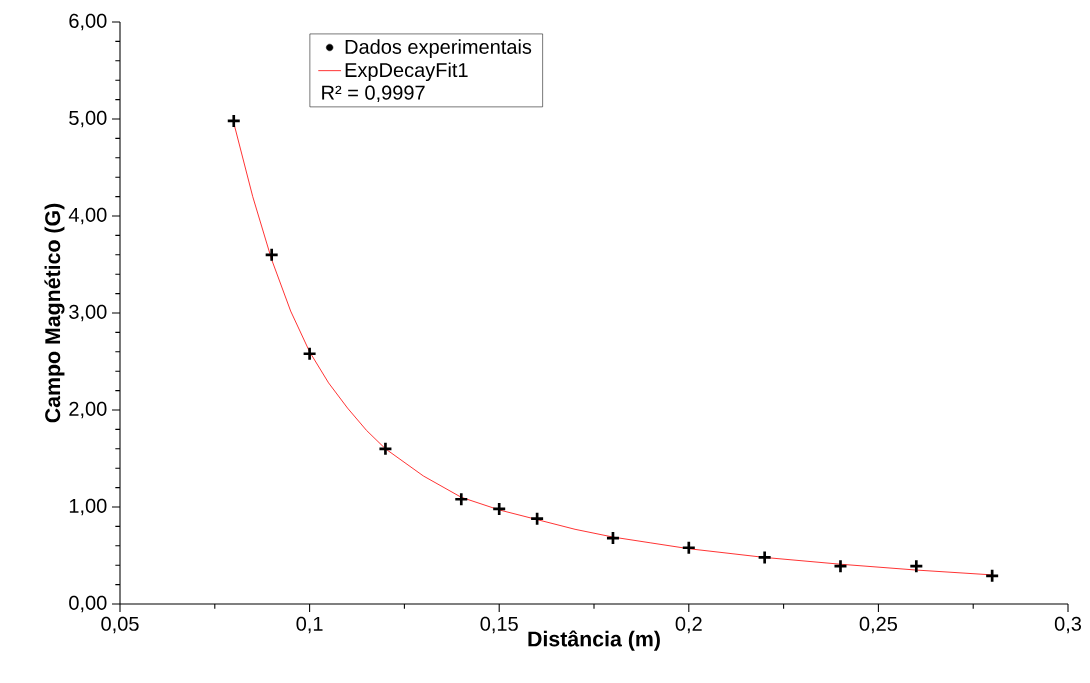  What do you see at coordinates (88, 22) in the screenshot?
I see `y-tick-label: 6,00` at bounding box center [88, 22].